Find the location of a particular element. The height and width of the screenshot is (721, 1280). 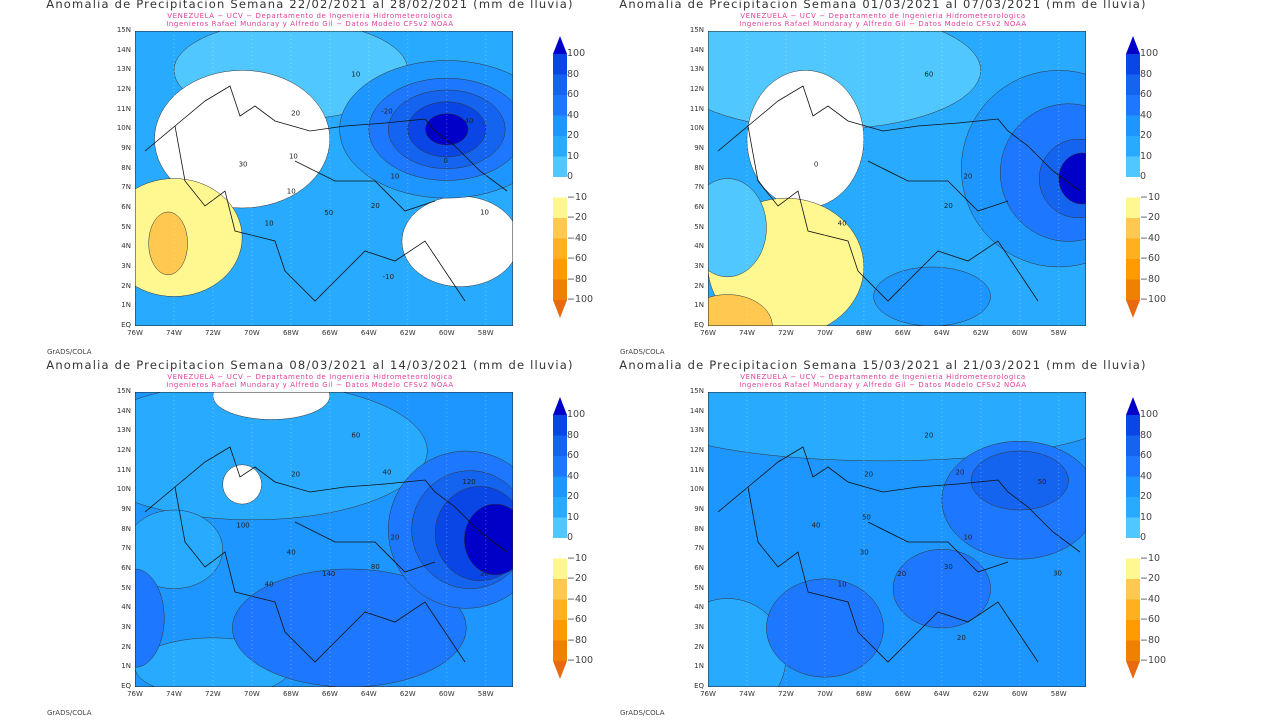

lon-tick-label: 72W is located at coordinates (213, 333).